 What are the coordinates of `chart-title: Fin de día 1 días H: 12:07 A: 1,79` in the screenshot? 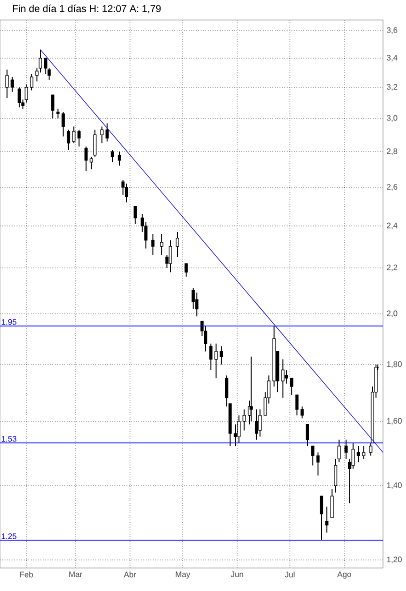 It's located at (87, 9).